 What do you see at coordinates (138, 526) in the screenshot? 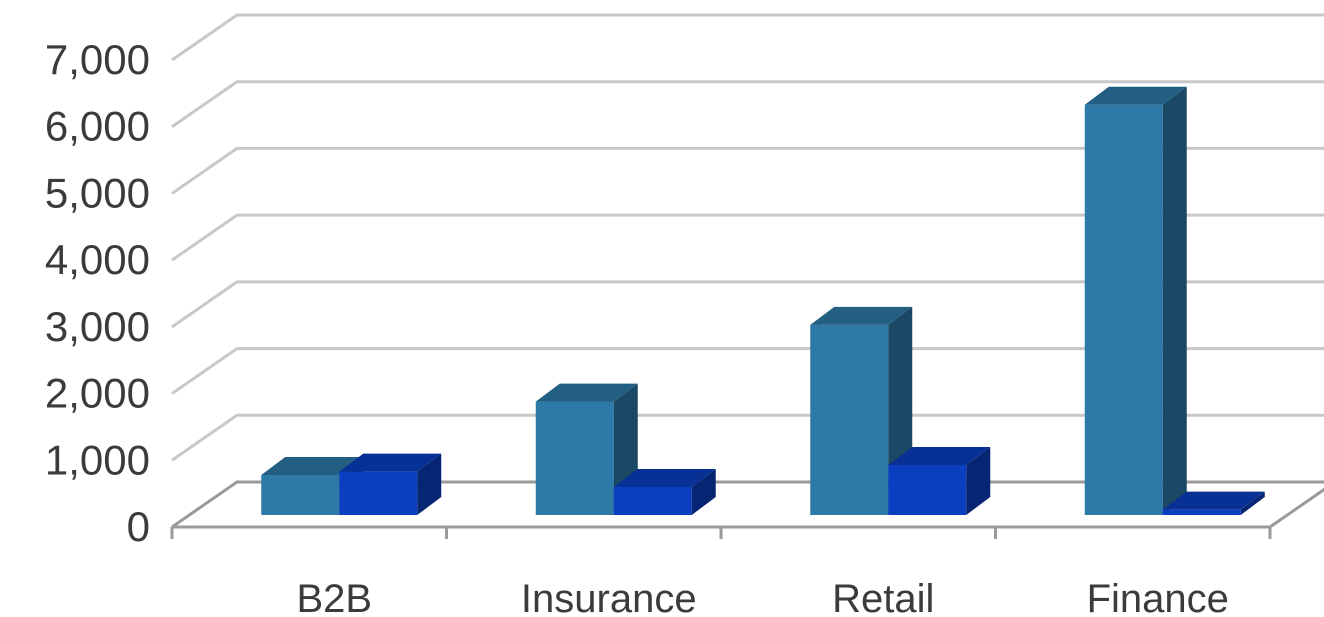
I see `y-tick-label: 0` at bounding box center [138, 526].